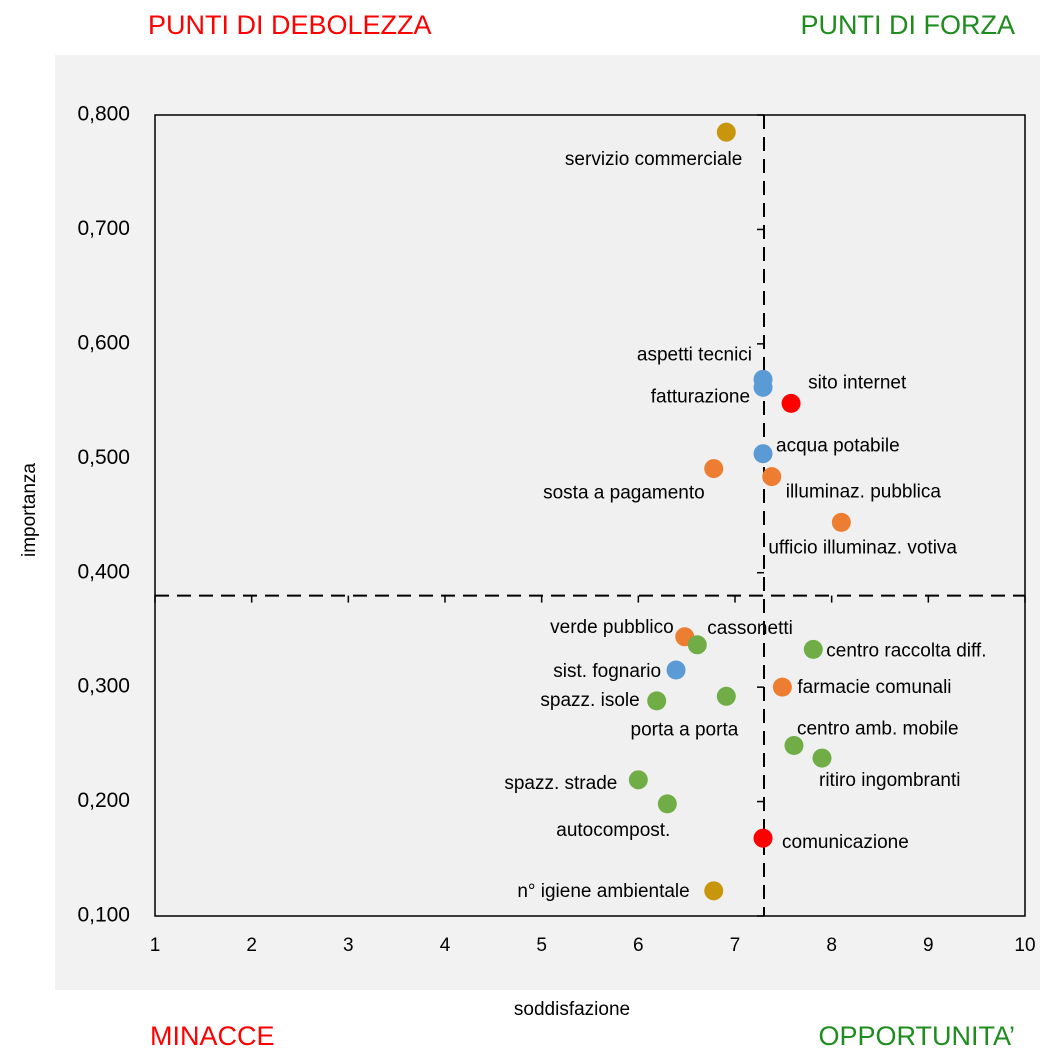 The width and height of the screenshot is (1042, 1053). I want to click on y-tick-label: 0,600, so click(103, 342).